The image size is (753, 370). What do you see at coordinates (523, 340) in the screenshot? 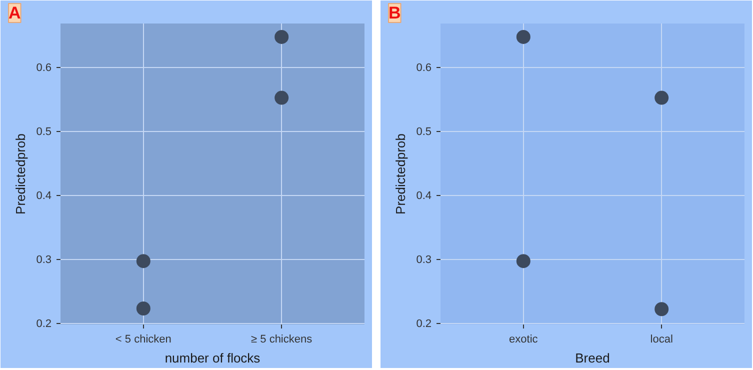
I see `x-tick-label: exotic` at bounding box center [523, 340].